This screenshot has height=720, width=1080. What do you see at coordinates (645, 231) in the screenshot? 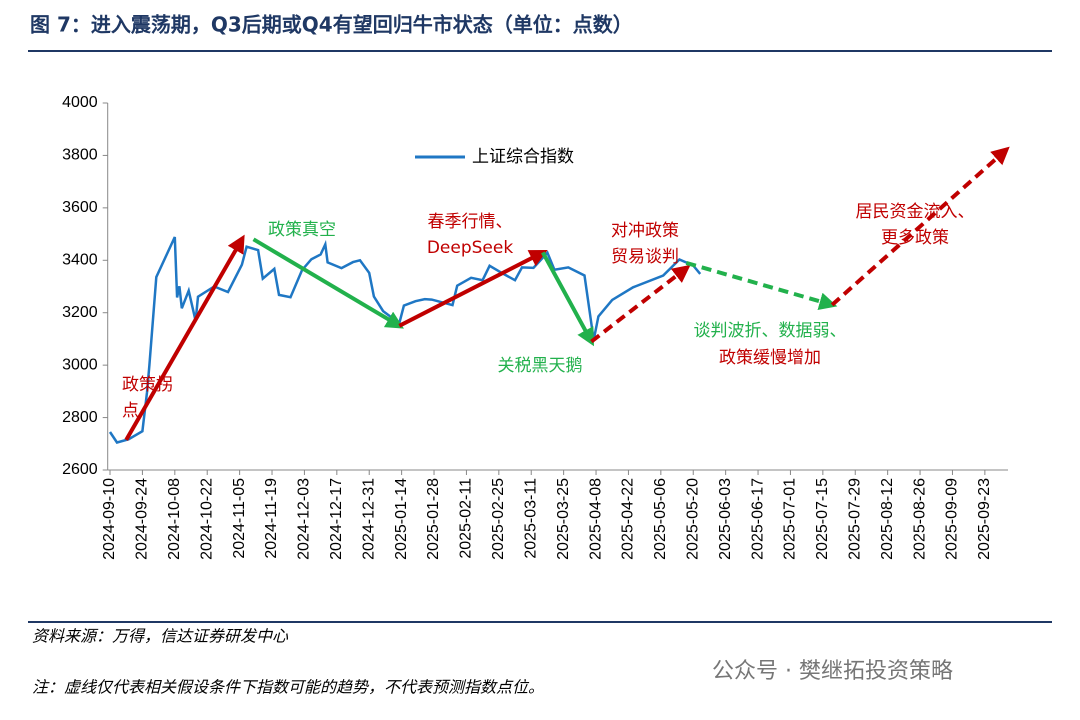
I see `annotation: 对冲政策` at bounding box center [645, 231].